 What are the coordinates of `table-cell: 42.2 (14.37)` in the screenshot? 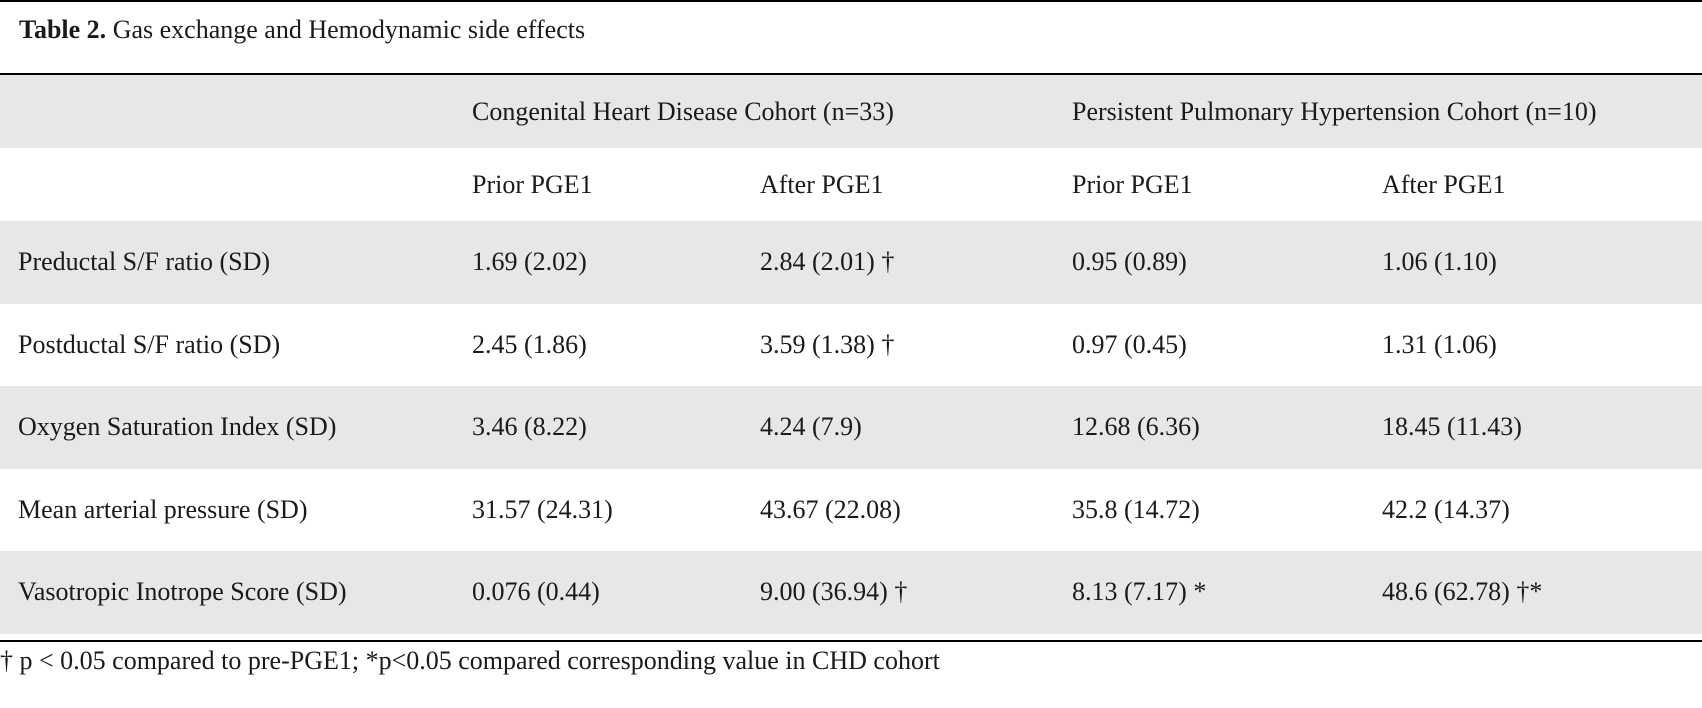 It's located at (1446, 509).